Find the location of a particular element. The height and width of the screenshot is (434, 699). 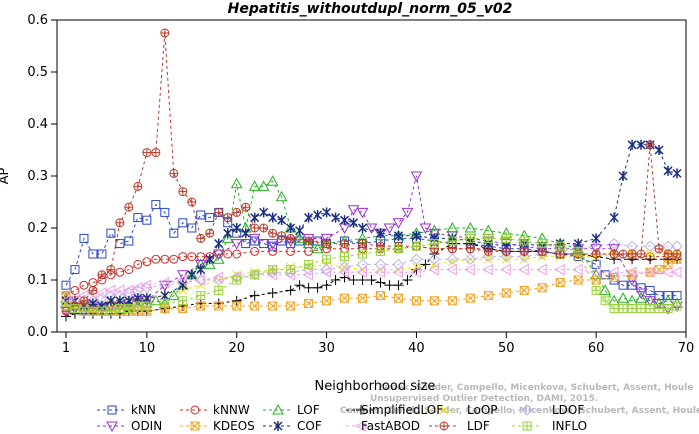

series-line-simplifiedlof is located at coordinates (371, 280).